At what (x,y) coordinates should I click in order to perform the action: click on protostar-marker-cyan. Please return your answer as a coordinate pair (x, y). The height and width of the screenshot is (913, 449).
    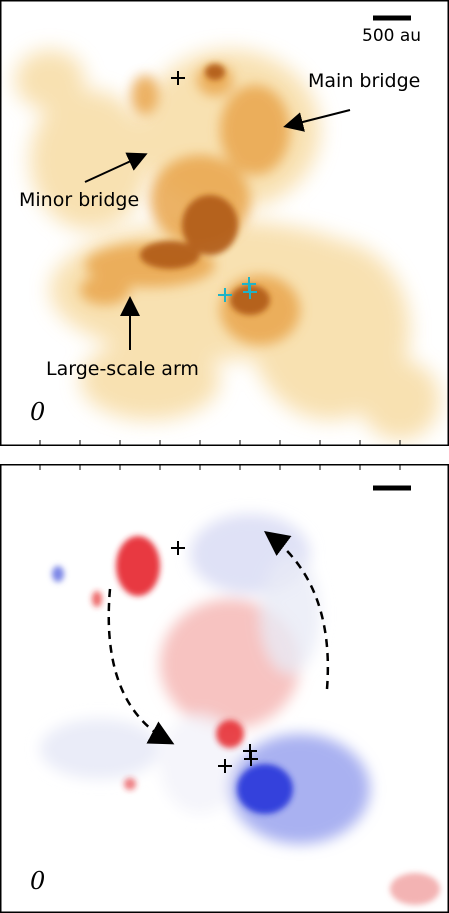
    Looking at the image, I should click on (237, 289).